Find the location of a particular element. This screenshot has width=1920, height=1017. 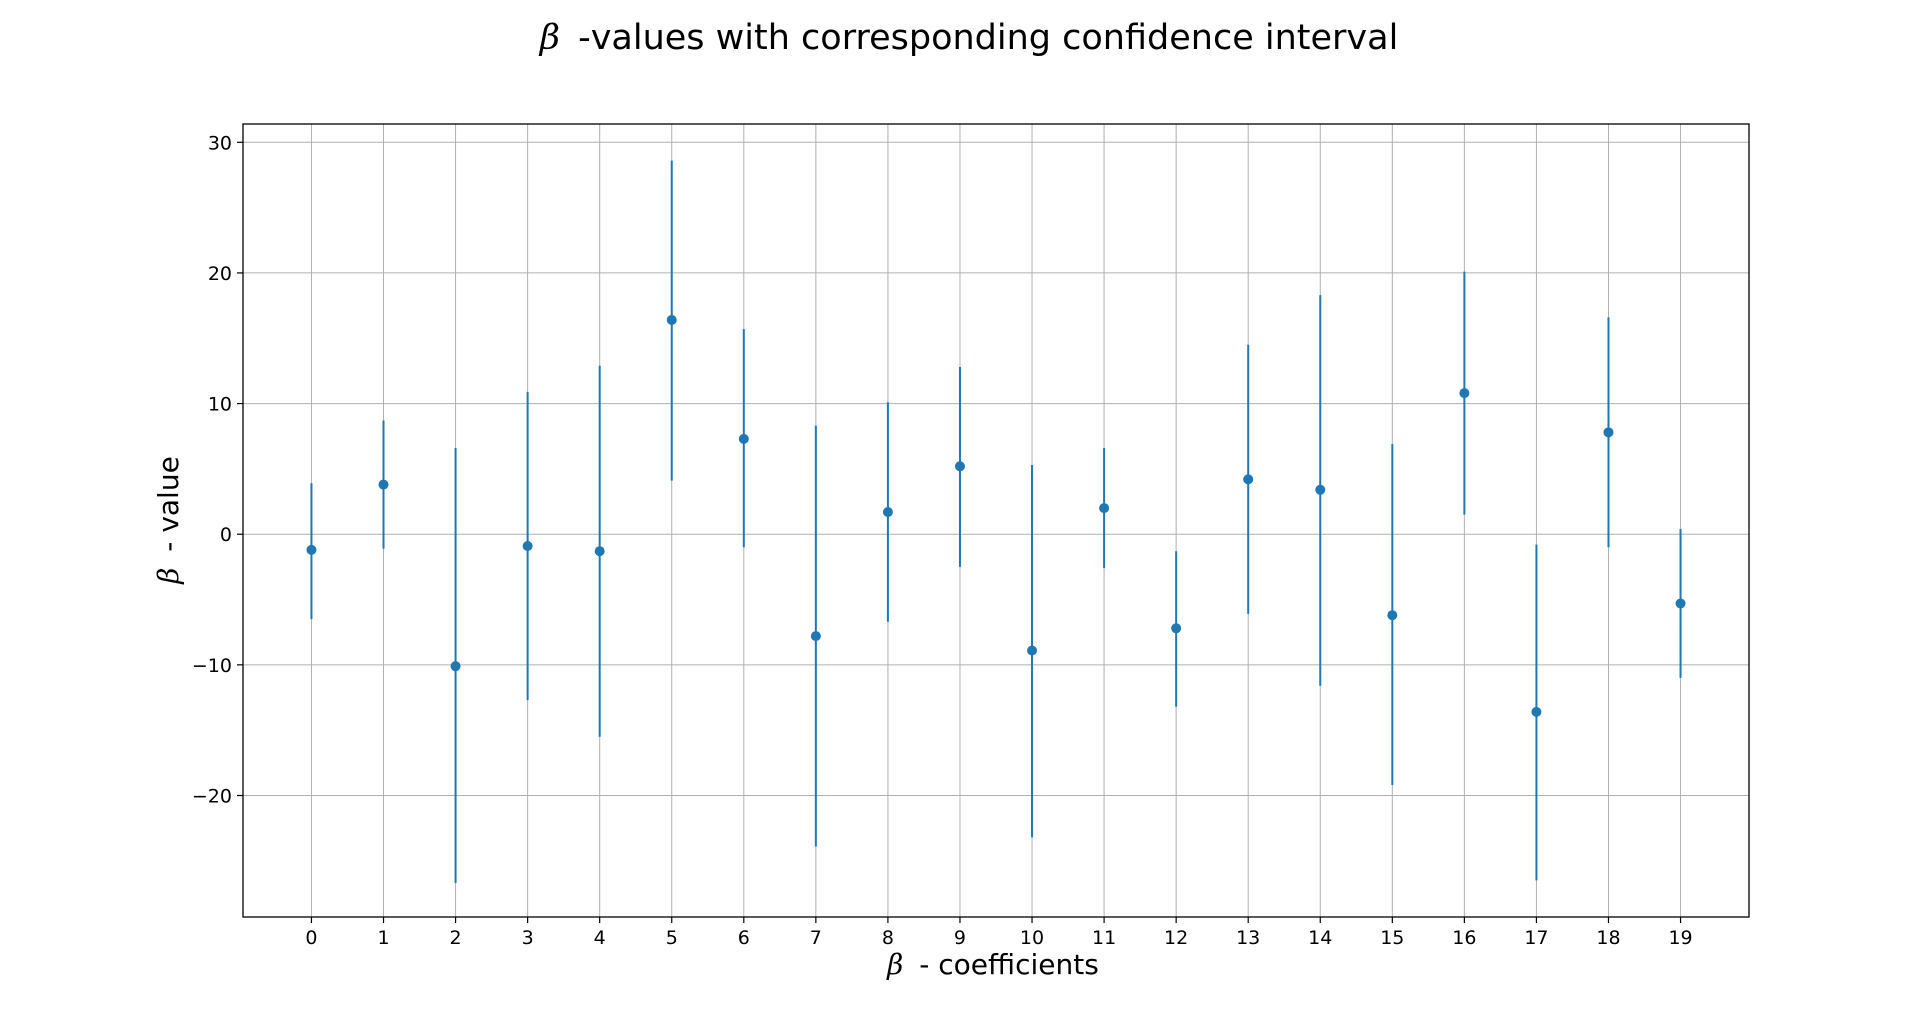

xlabel-symbol: β is located at coordinates (894, 964).